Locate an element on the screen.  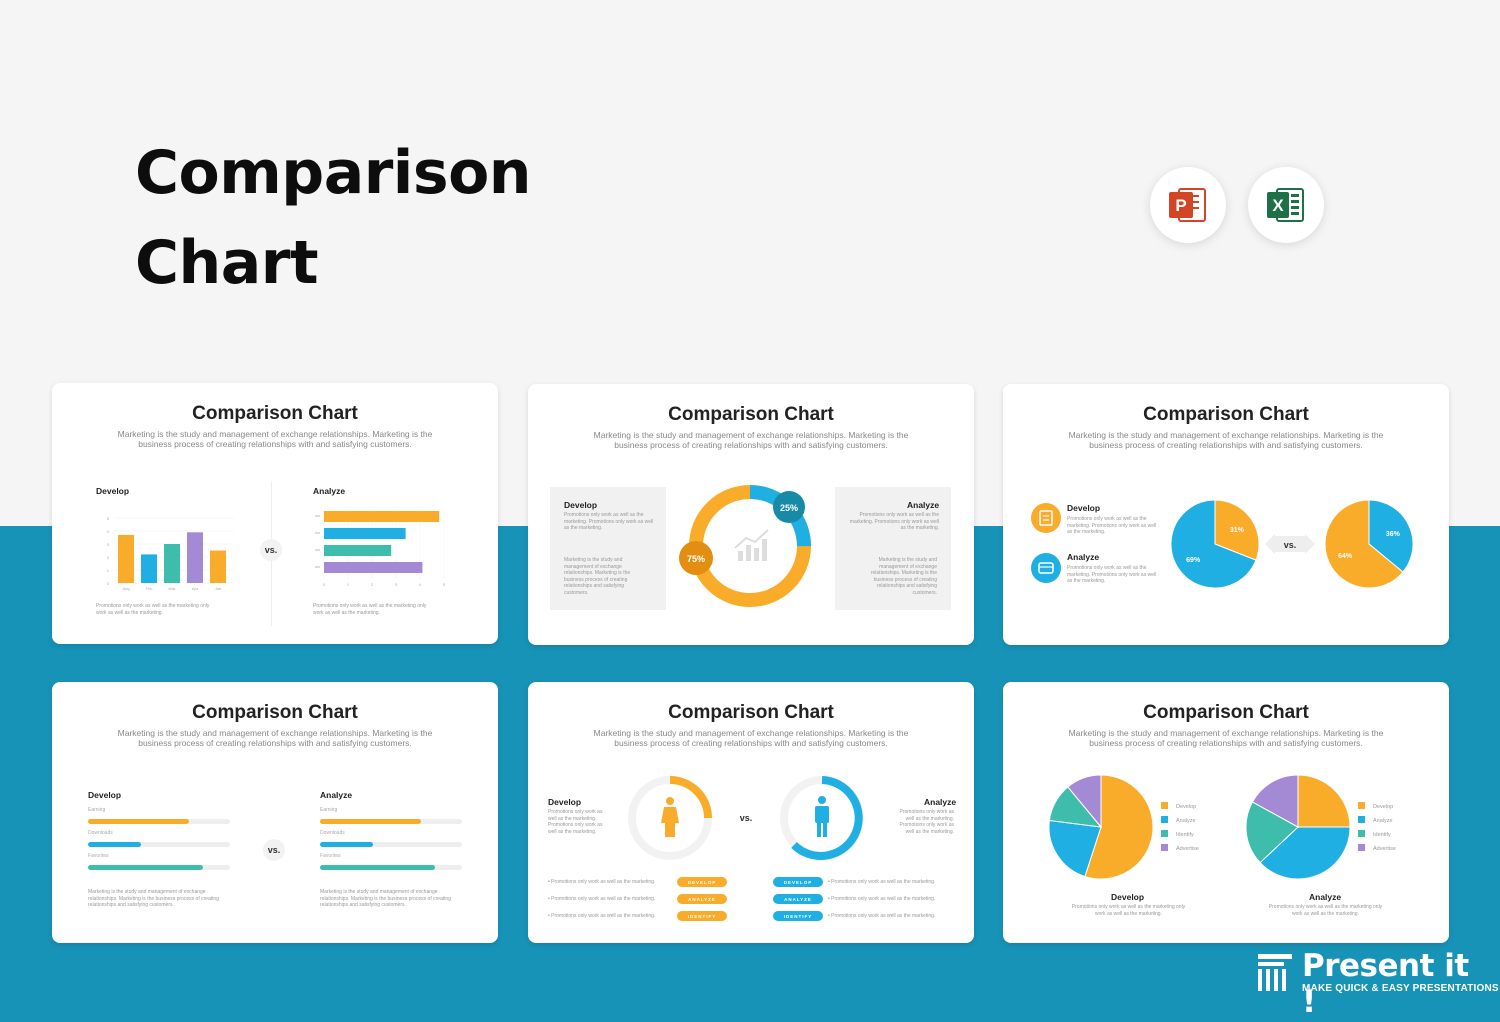
pill-identify-develop: IDENTIFY is located at coordinates (702, 916).